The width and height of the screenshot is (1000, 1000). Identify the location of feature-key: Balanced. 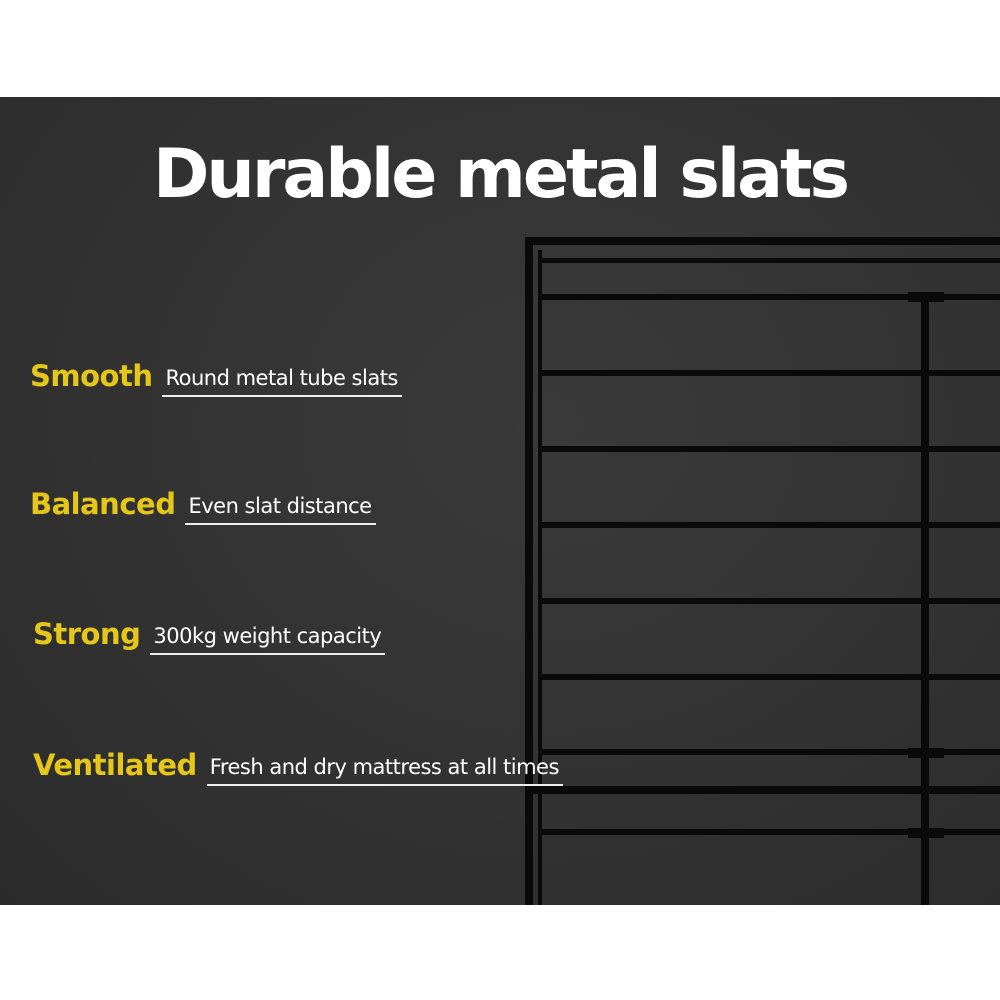
(103, 504).